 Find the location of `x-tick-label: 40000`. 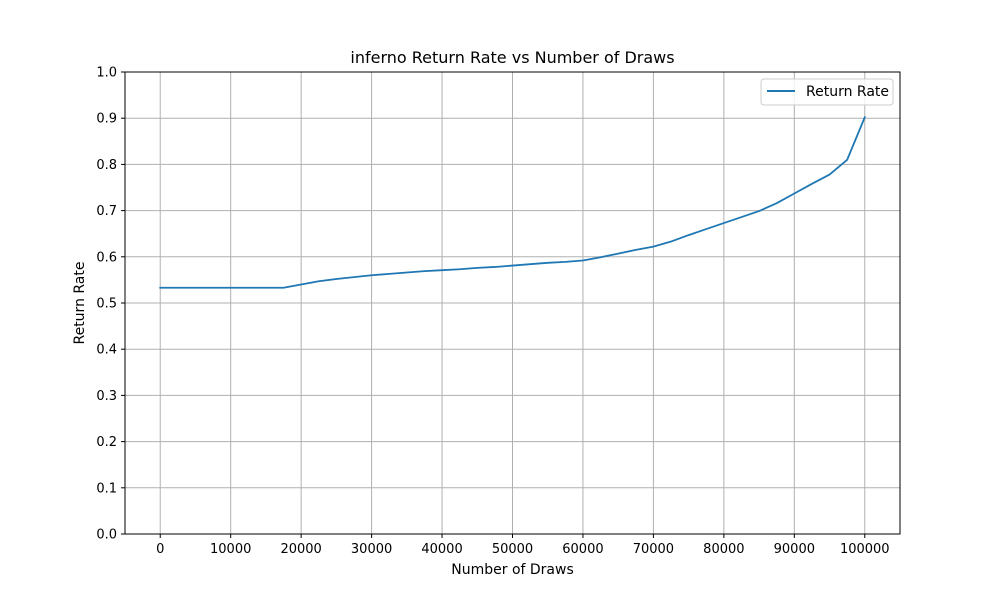

x-tick-label: 40000 is located at coordinates (441, 549).